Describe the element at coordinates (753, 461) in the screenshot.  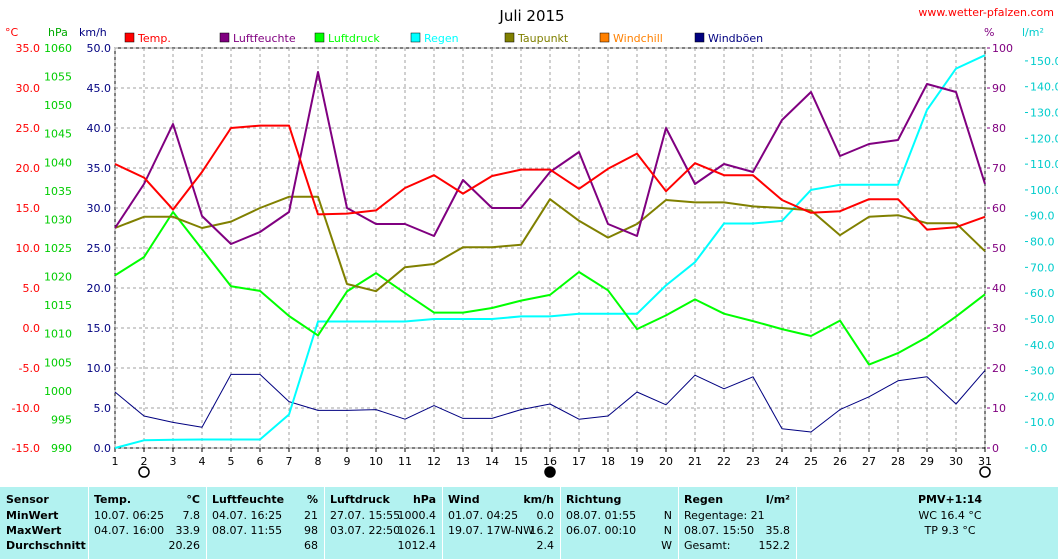
I see `x-tick-label: 23` at that location.